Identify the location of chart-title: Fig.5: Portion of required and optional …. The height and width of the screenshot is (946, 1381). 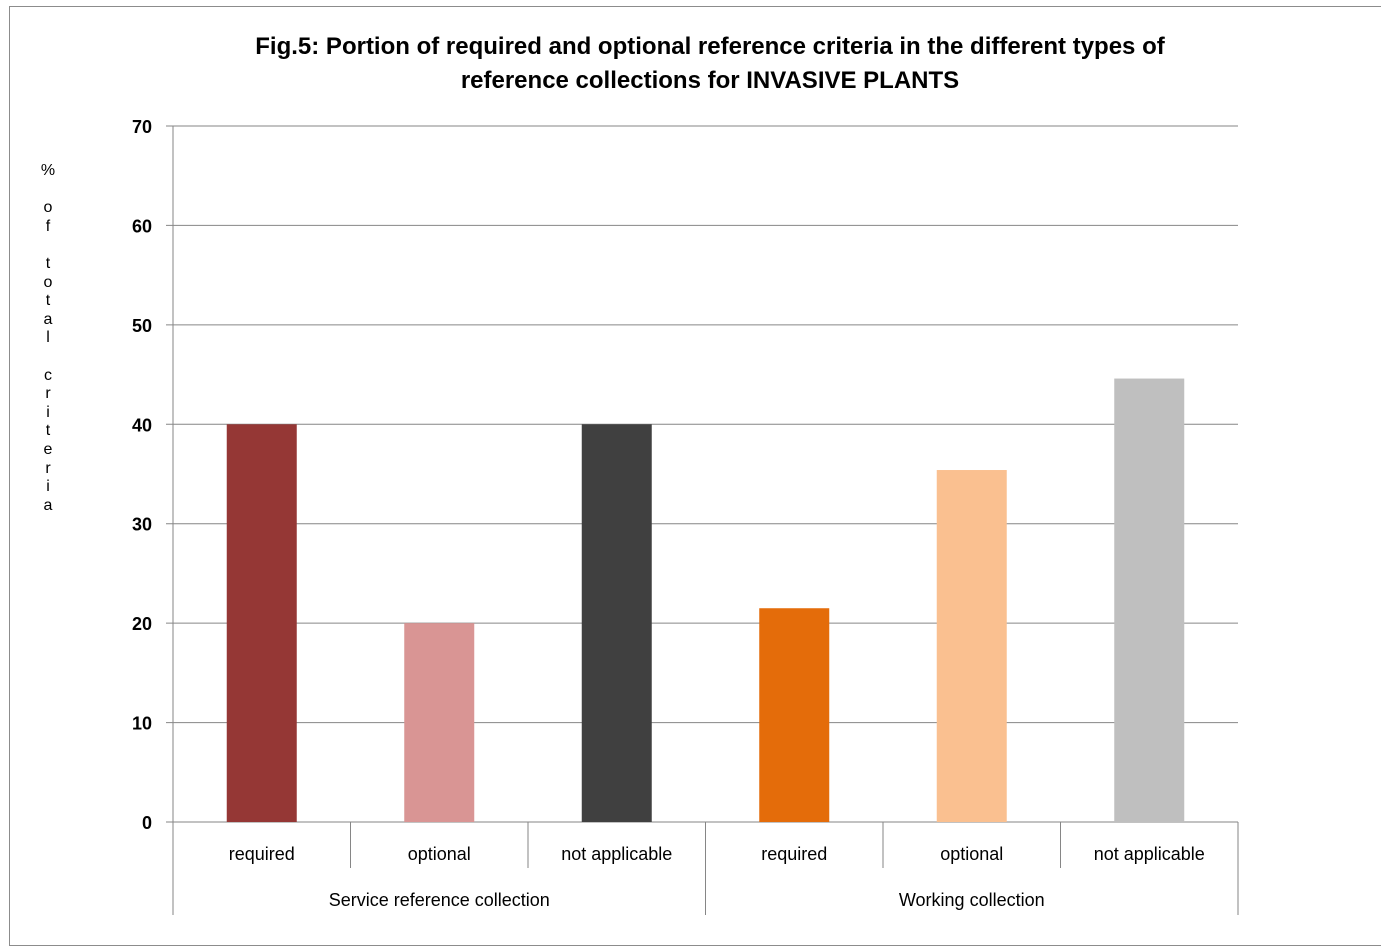
(710, 63).